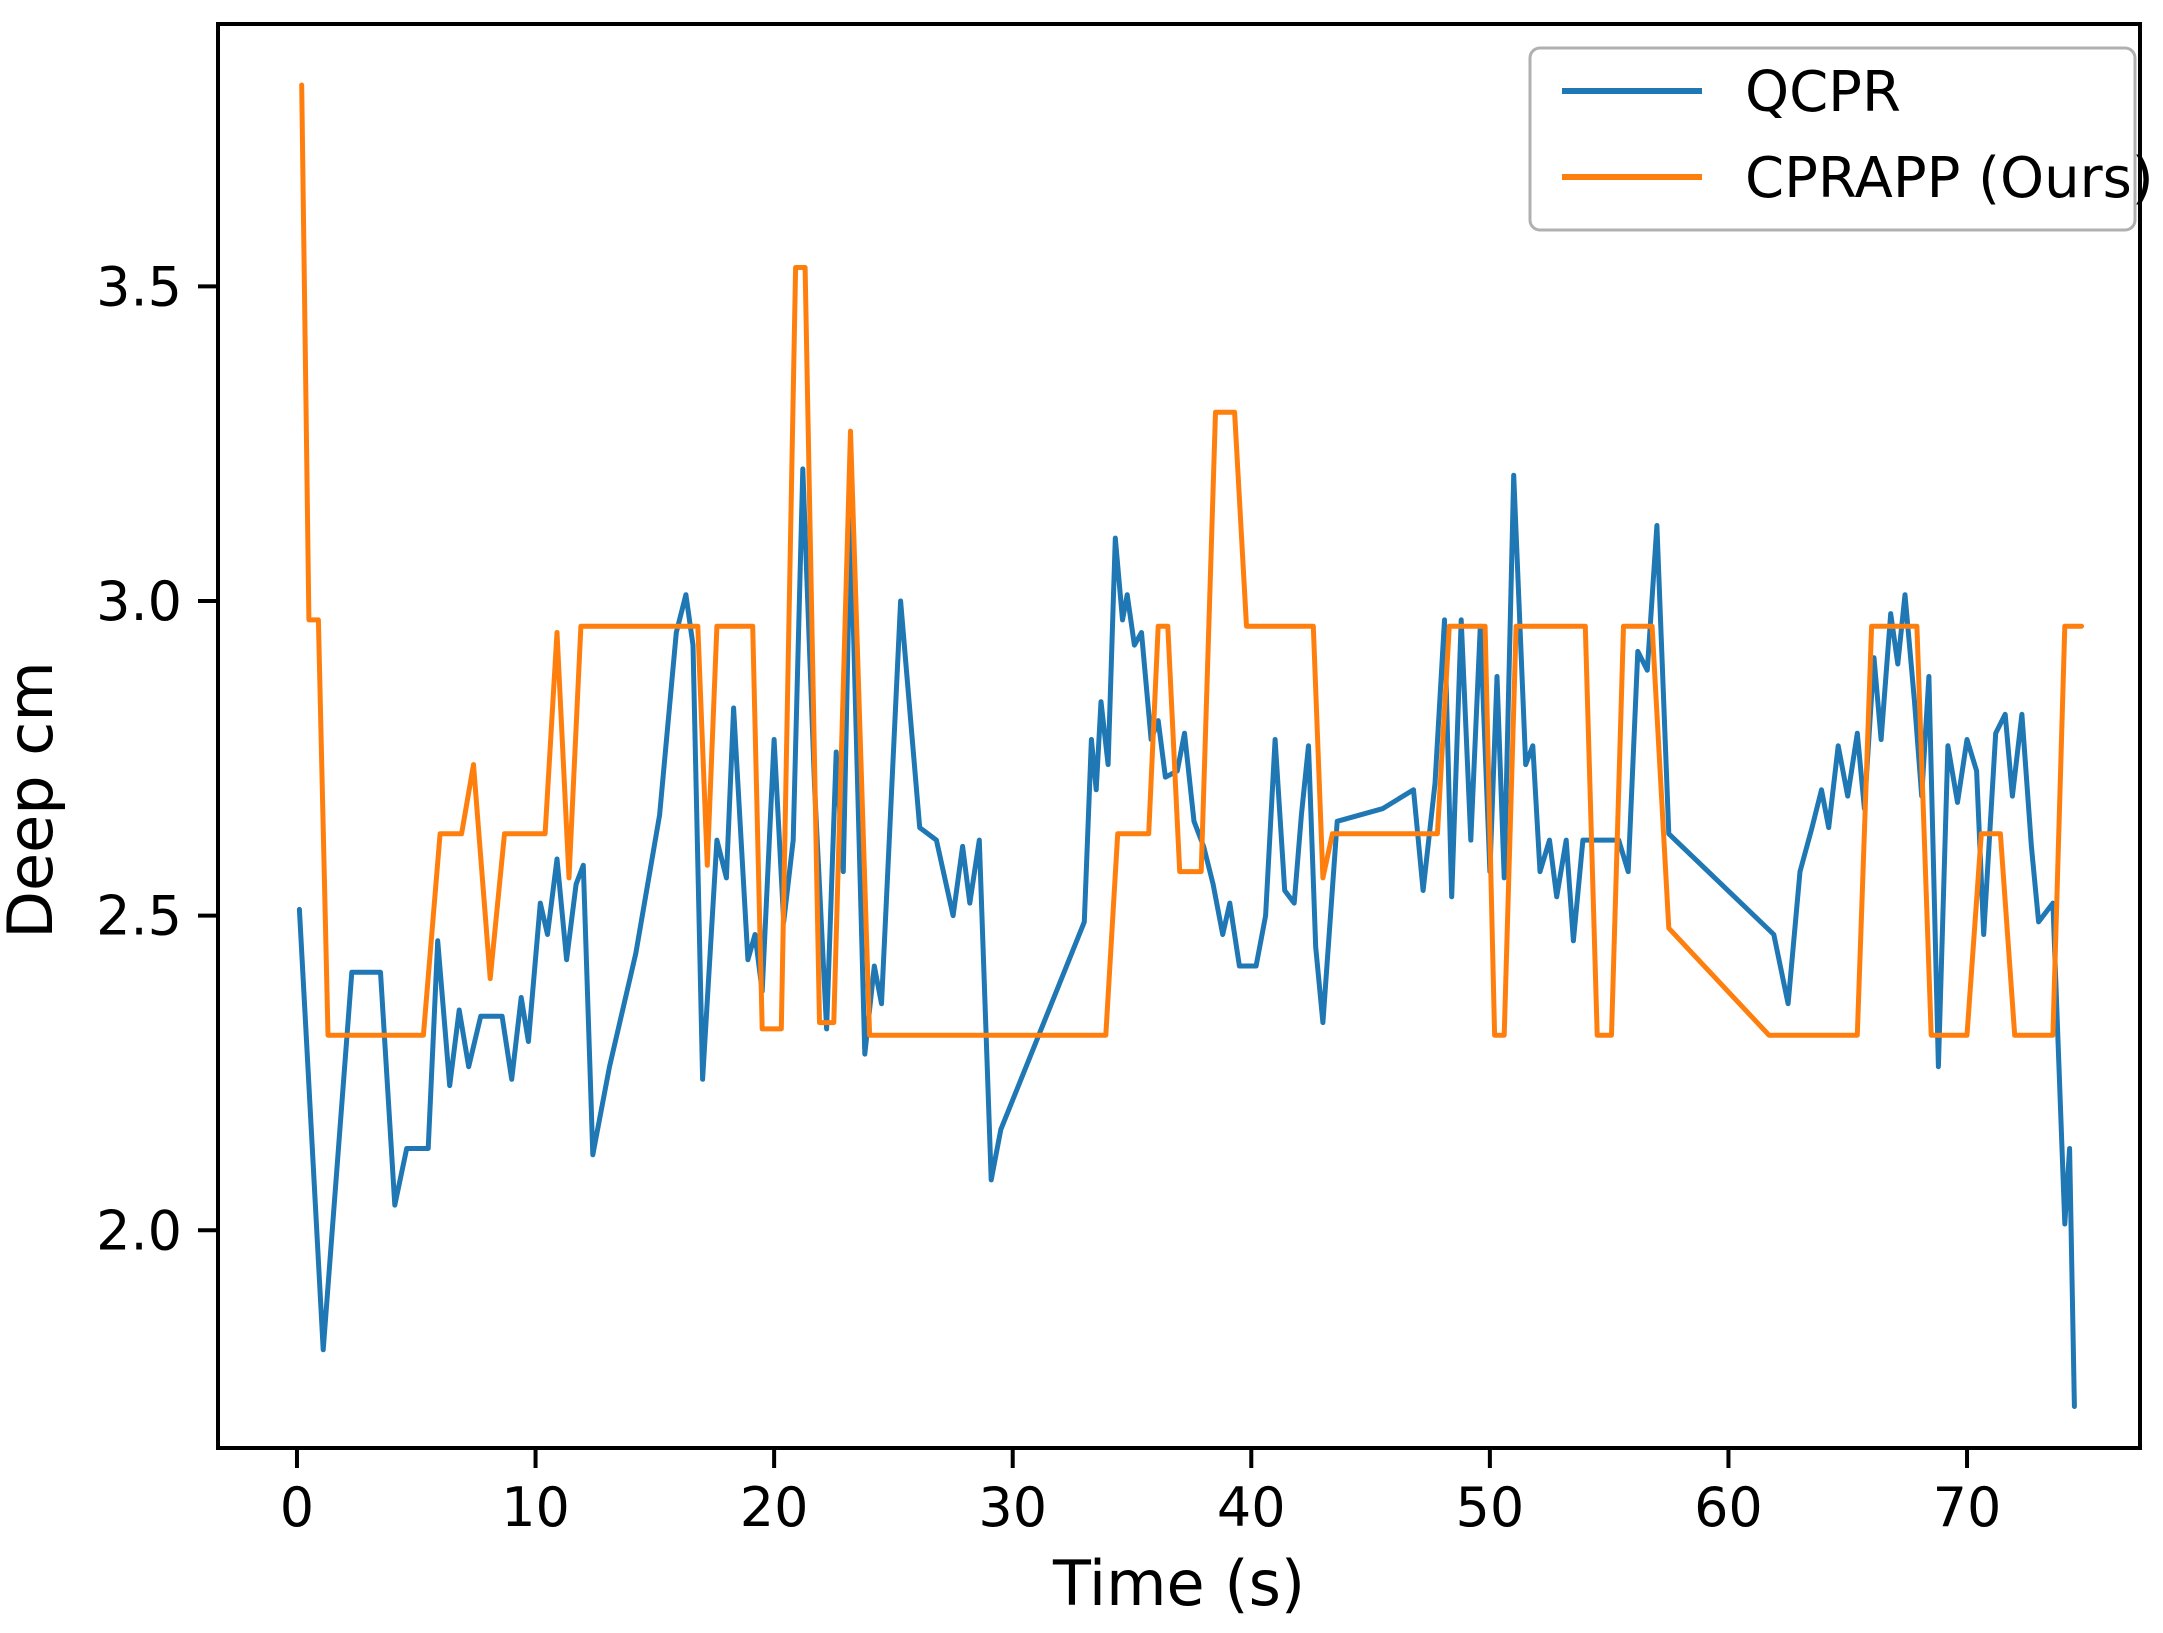  I want to click on y-axis-label: Deep cm, so click(33, 800).